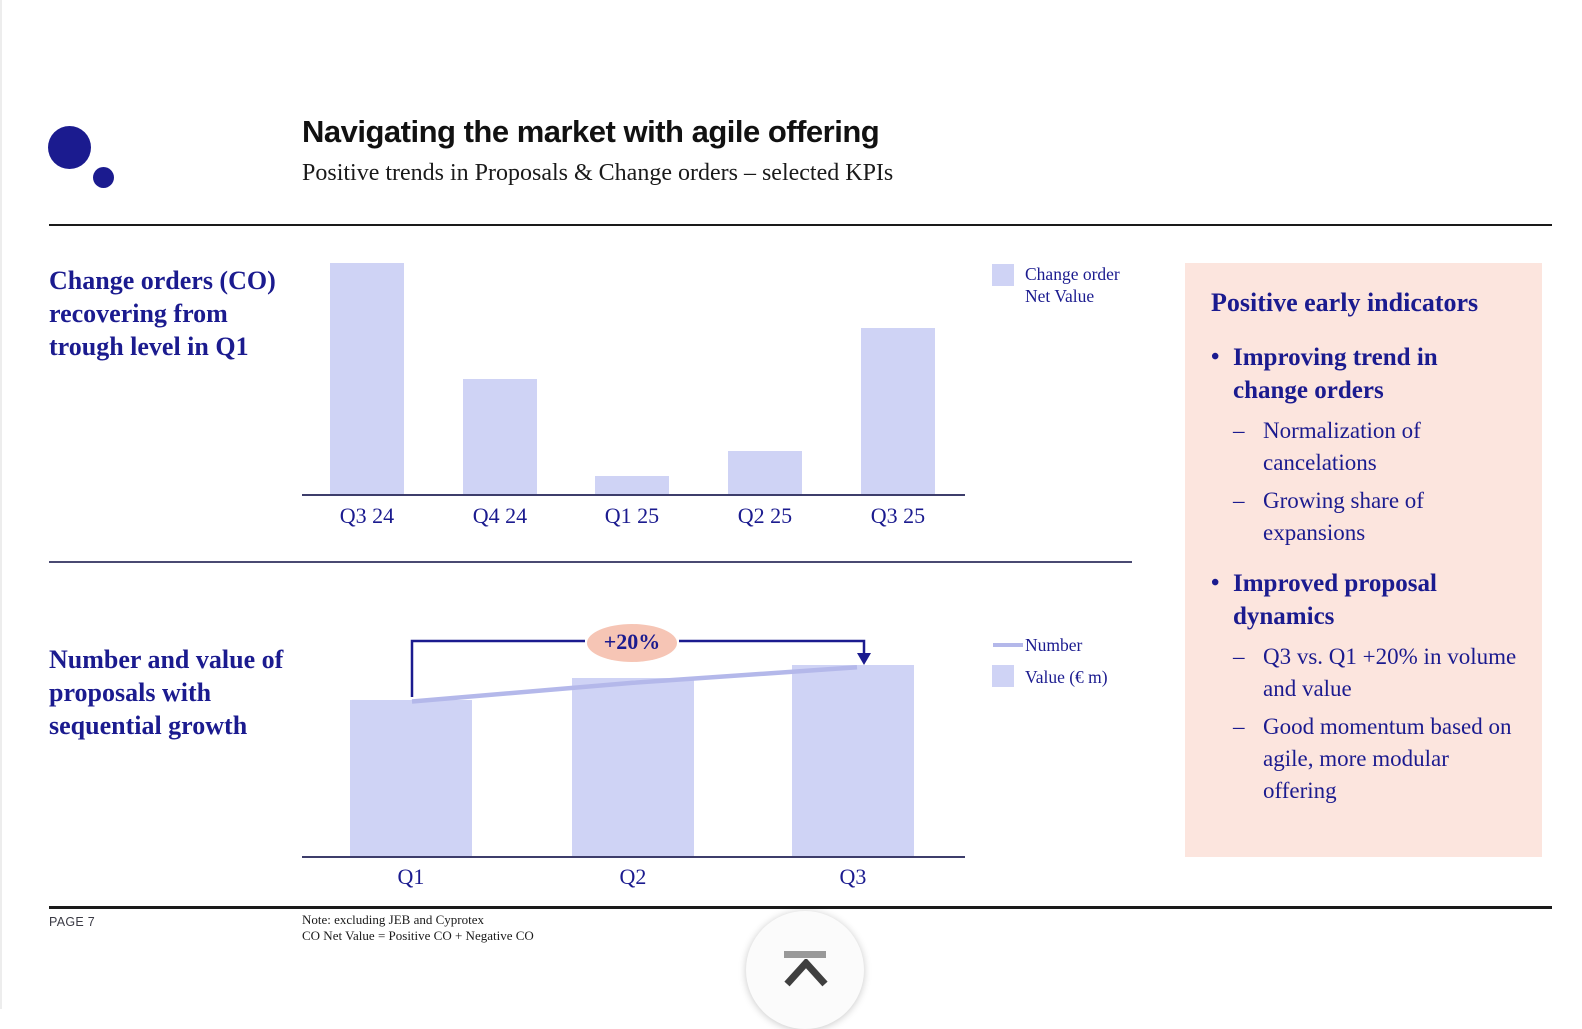 This screenshot has width=1582, height=1029. I want to click on chart2-tick-label: Q3, so click(853, 877).